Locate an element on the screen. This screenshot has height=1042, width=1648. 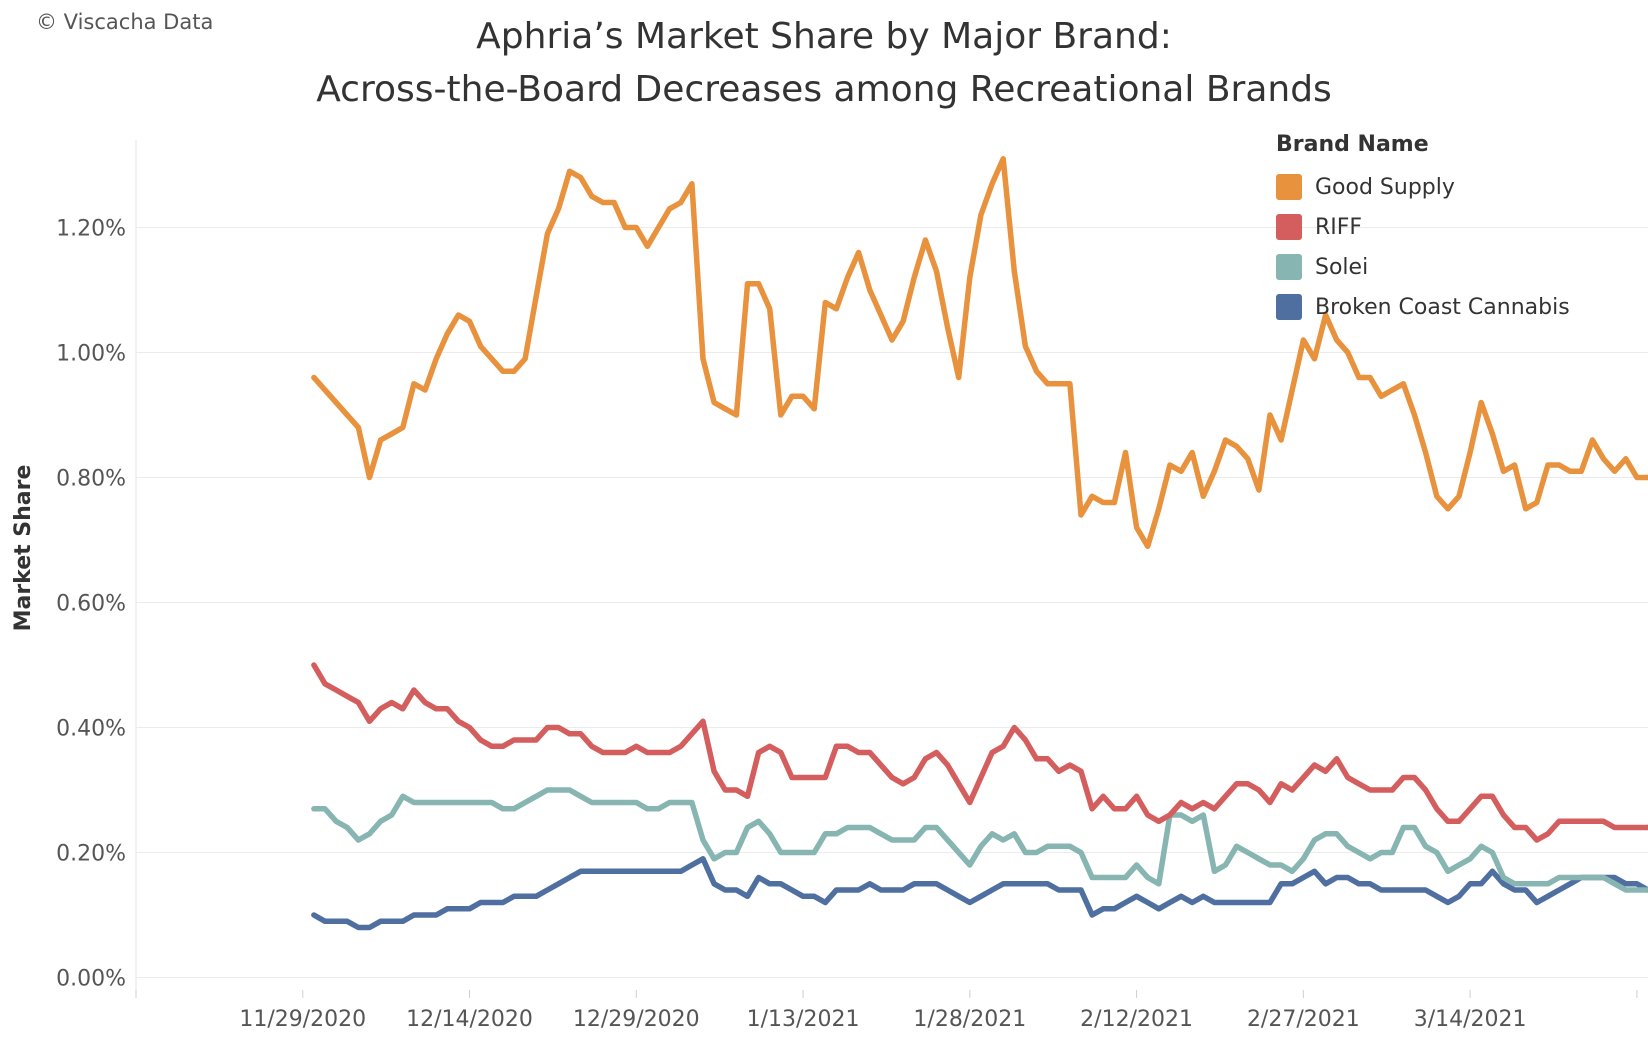
legend-item-solei: Solei is located at coordinates (1423, 267).